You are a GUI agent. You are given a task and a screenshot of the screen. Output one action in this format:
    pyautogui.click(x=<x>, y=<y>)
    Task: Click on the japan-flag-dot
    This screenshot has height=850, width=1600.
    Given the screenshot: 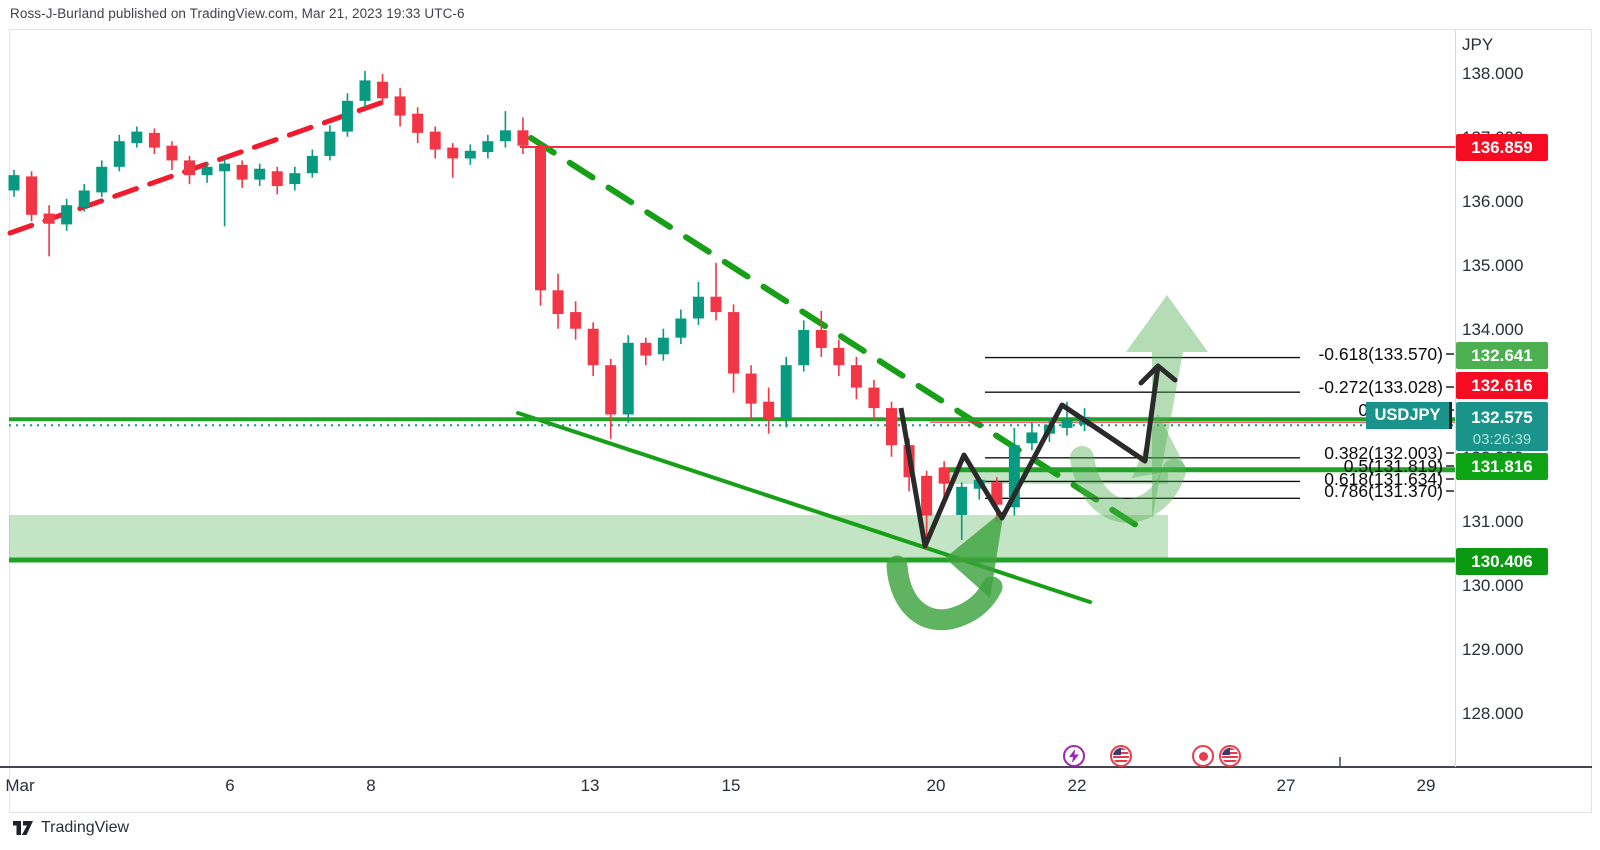 What is the action you would take?
    pyautogui.click(x=1203, y=756)
    